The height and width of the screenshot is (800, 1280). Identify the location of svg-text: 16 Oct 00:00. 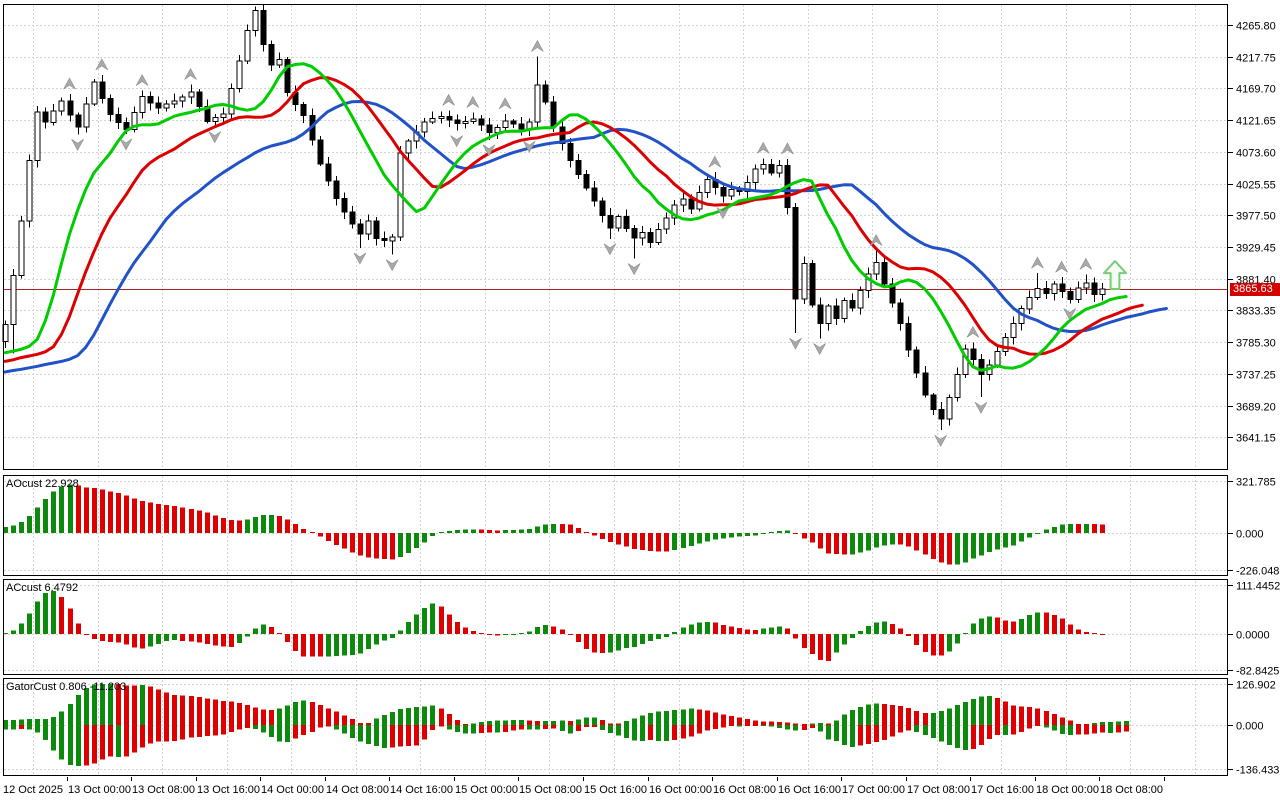
(680, 790).